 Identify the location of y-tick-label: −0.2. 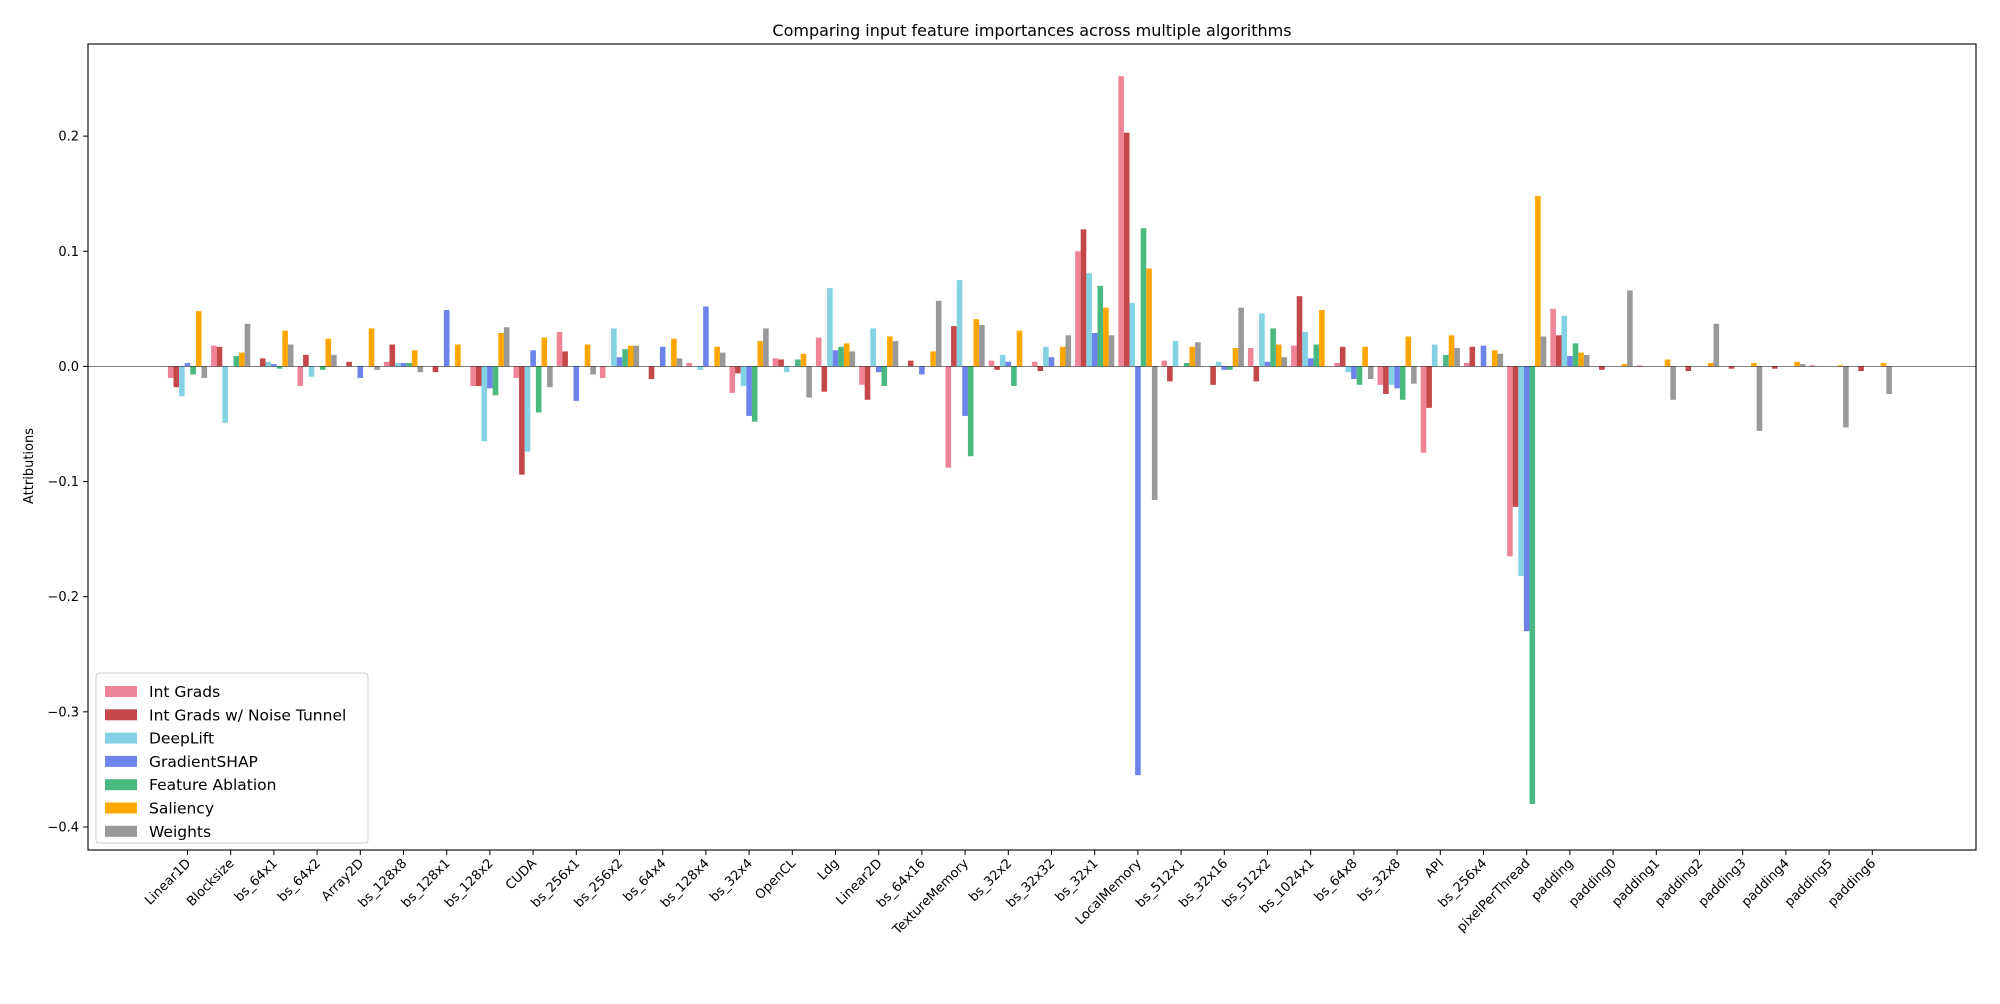
(63, 597).